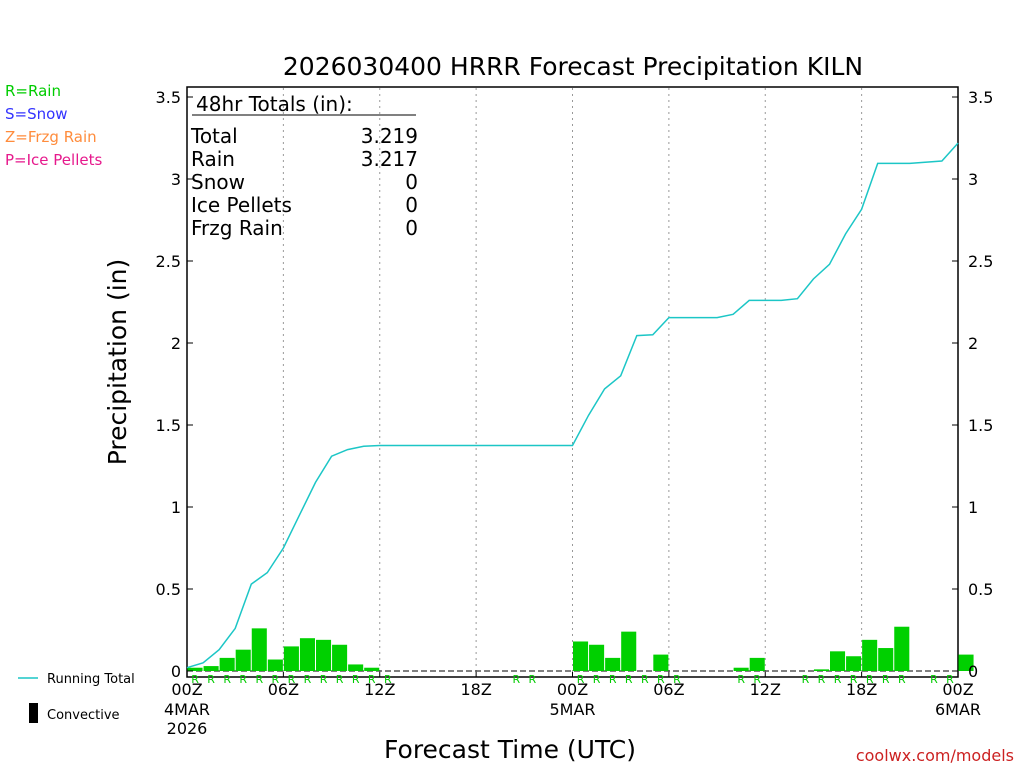 This screenshot has height=768, width=1024. What do you see at coordinates (213, 159) in the screenshot?
I see `totals-row-label: Rain` at bounding box center [213, 159].